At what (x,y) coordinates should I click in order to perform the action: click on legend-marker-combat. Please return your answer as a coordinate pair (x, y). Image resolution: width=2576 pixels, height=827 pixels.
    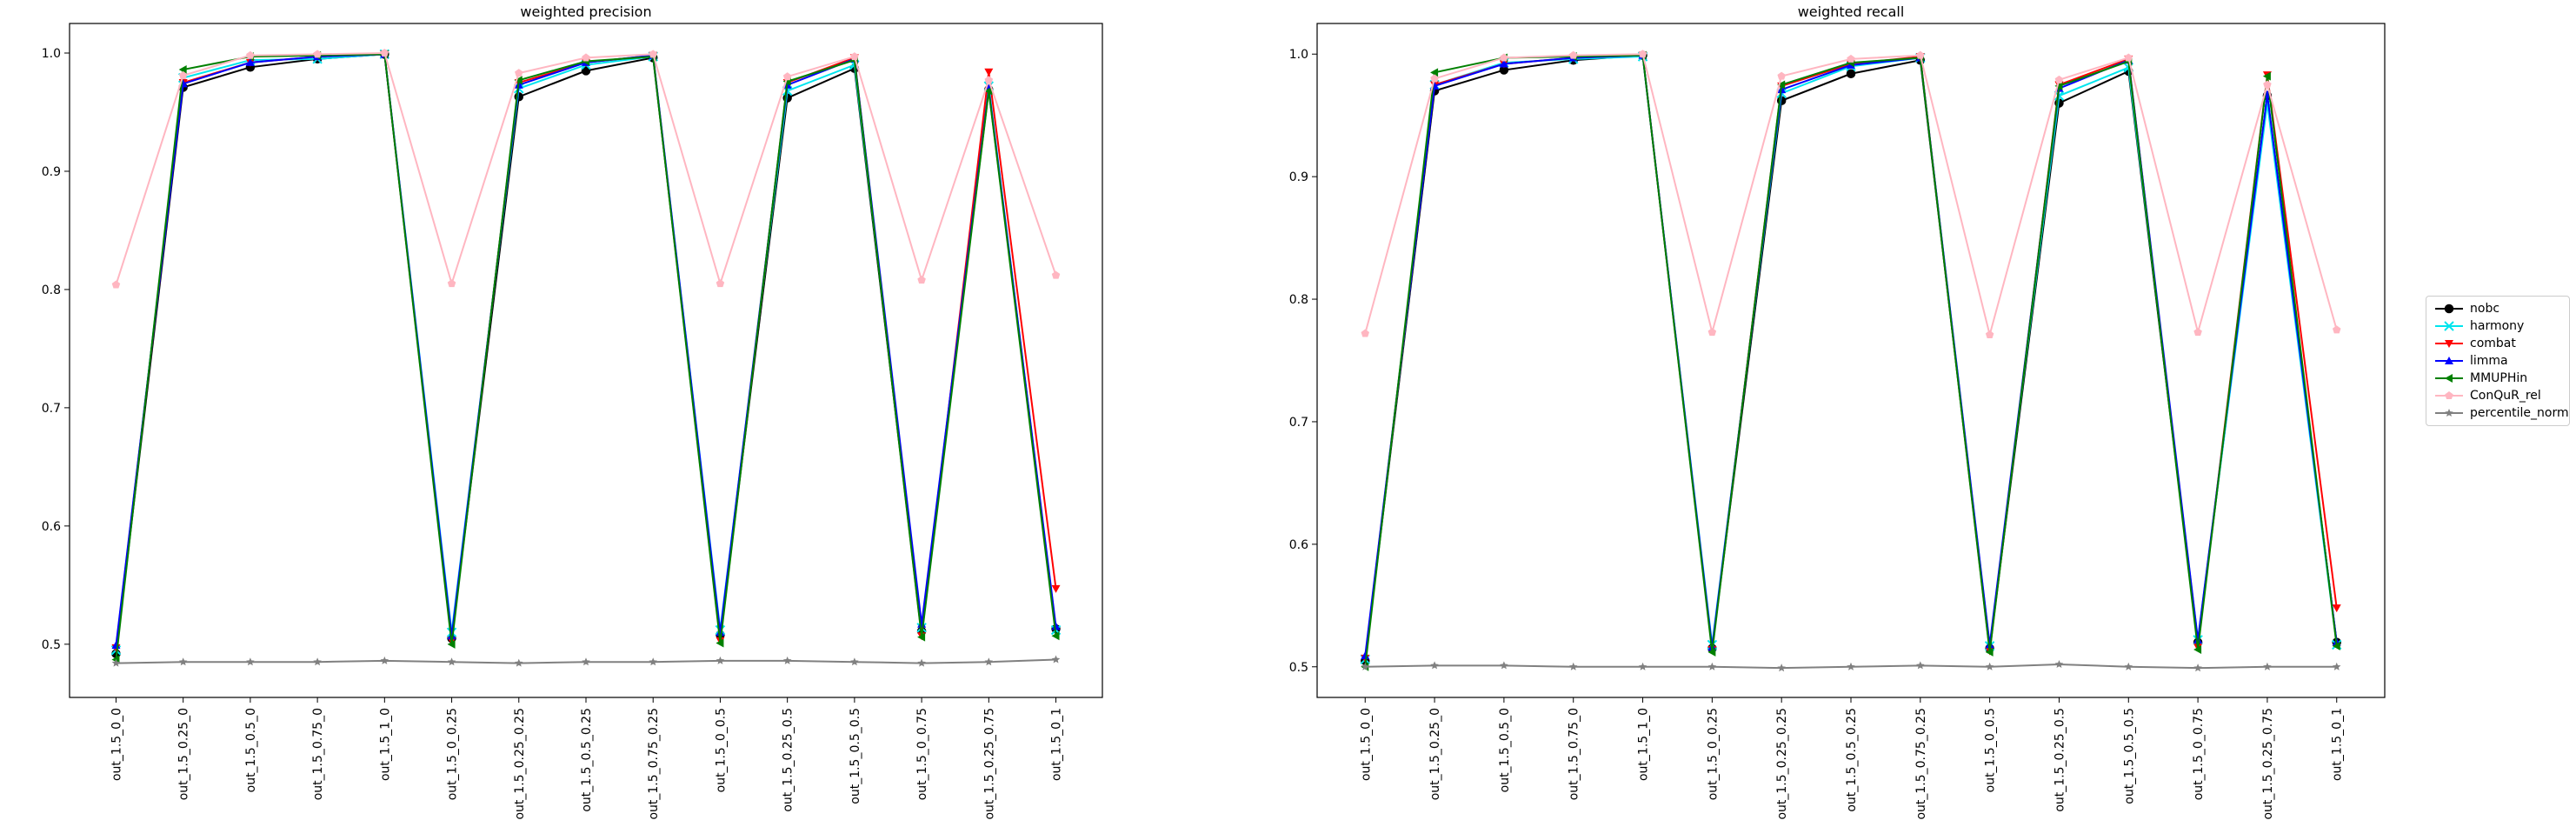
    Looking at the image, I should click on (2449, 344).